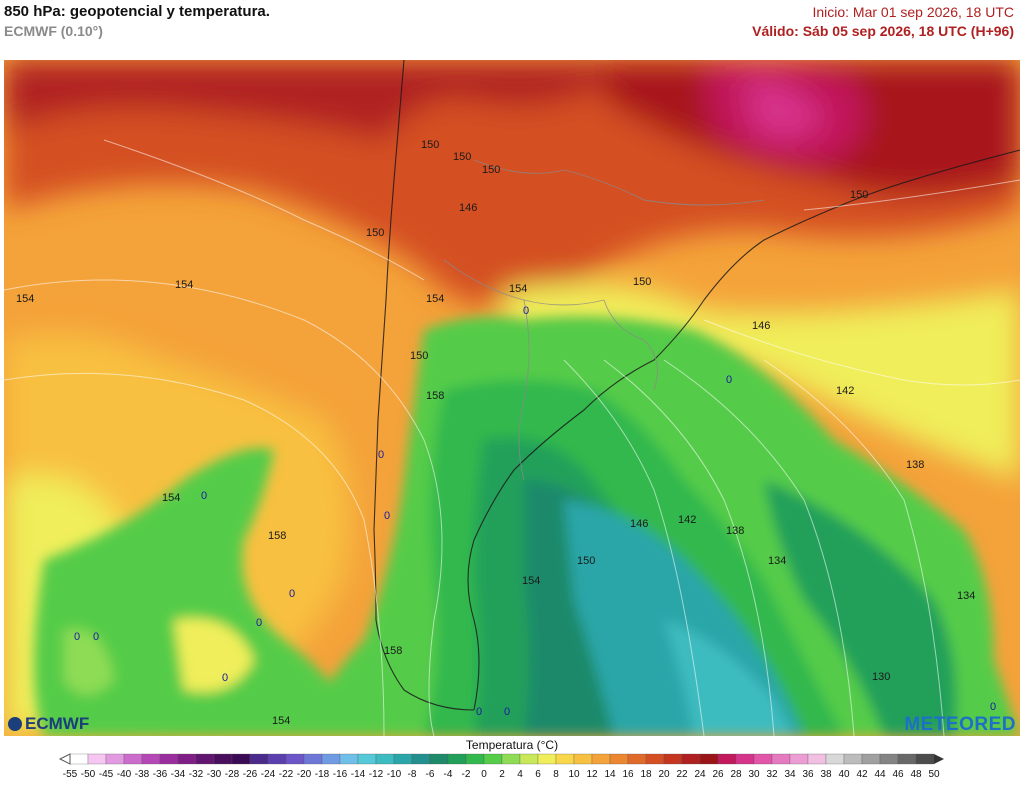 The height and width of the screenshot is (799, 1024). I want to click on meteored-logo: METEORED, so click(960, 724).